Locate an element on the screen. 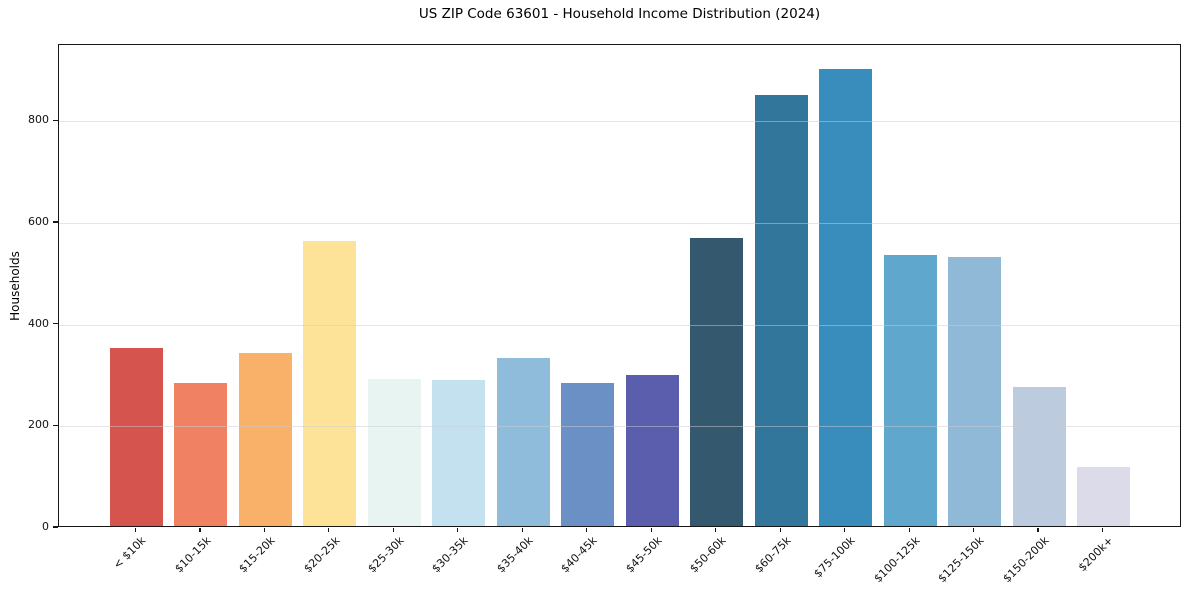  y-tick-label: 0 is located at coordinates (45, 526).